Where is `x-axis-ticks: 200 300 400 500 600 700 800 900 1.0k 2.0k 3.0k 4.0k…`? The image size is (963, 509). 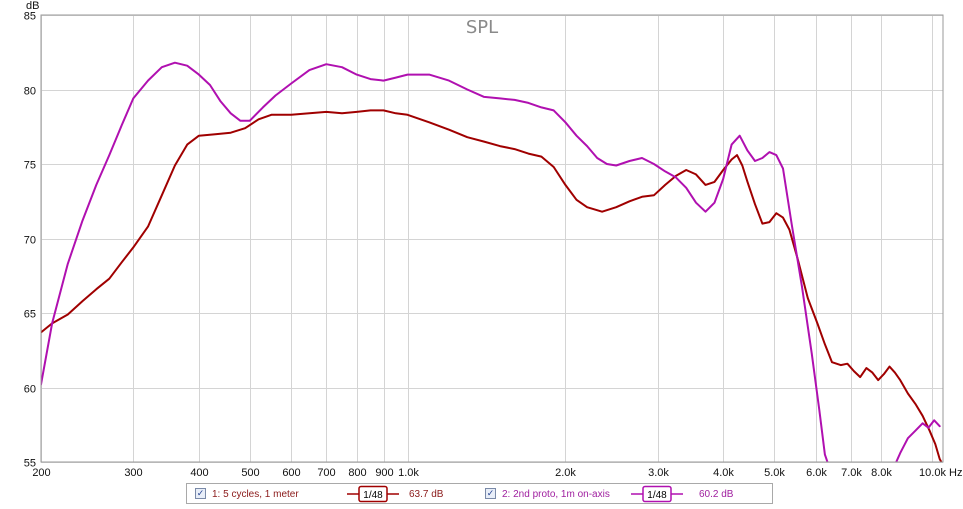 x-axis-ticks: 200 300 400 500 600 700 800 900 1.0k 2.0k 3.0k 4.0k… is located at coordinates (489, 473).